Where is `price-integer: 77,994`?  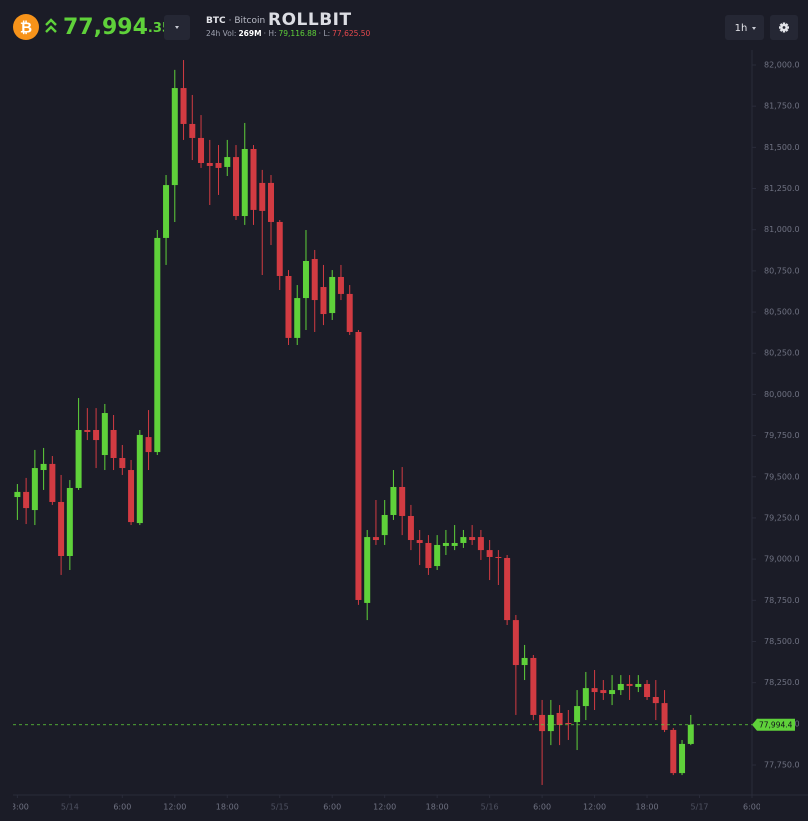 price-integer: 77,994 is located at coordinates (105, 27).